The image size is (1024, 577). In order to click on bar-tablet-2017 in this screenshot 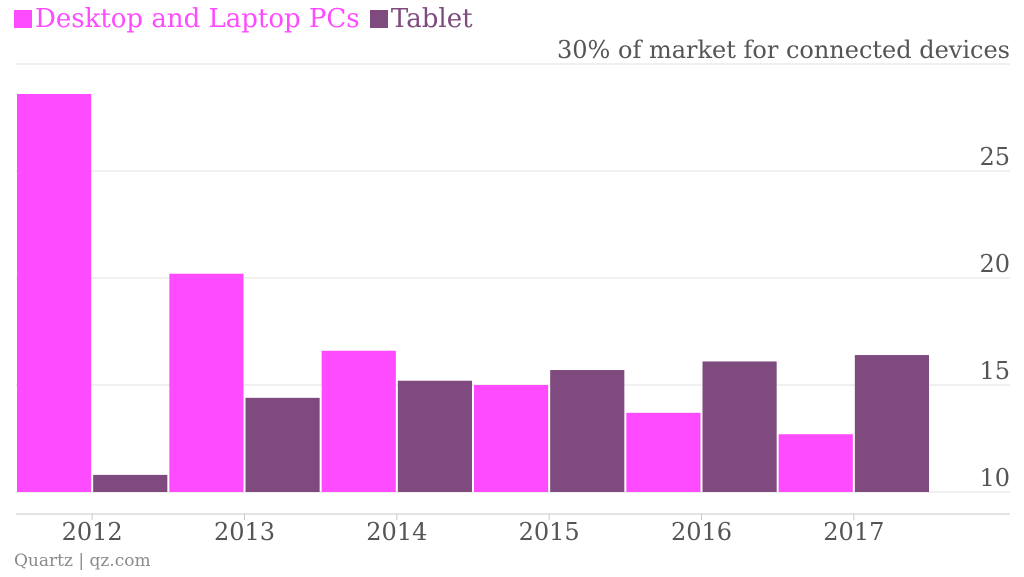, I will do `click(891, 423)`.